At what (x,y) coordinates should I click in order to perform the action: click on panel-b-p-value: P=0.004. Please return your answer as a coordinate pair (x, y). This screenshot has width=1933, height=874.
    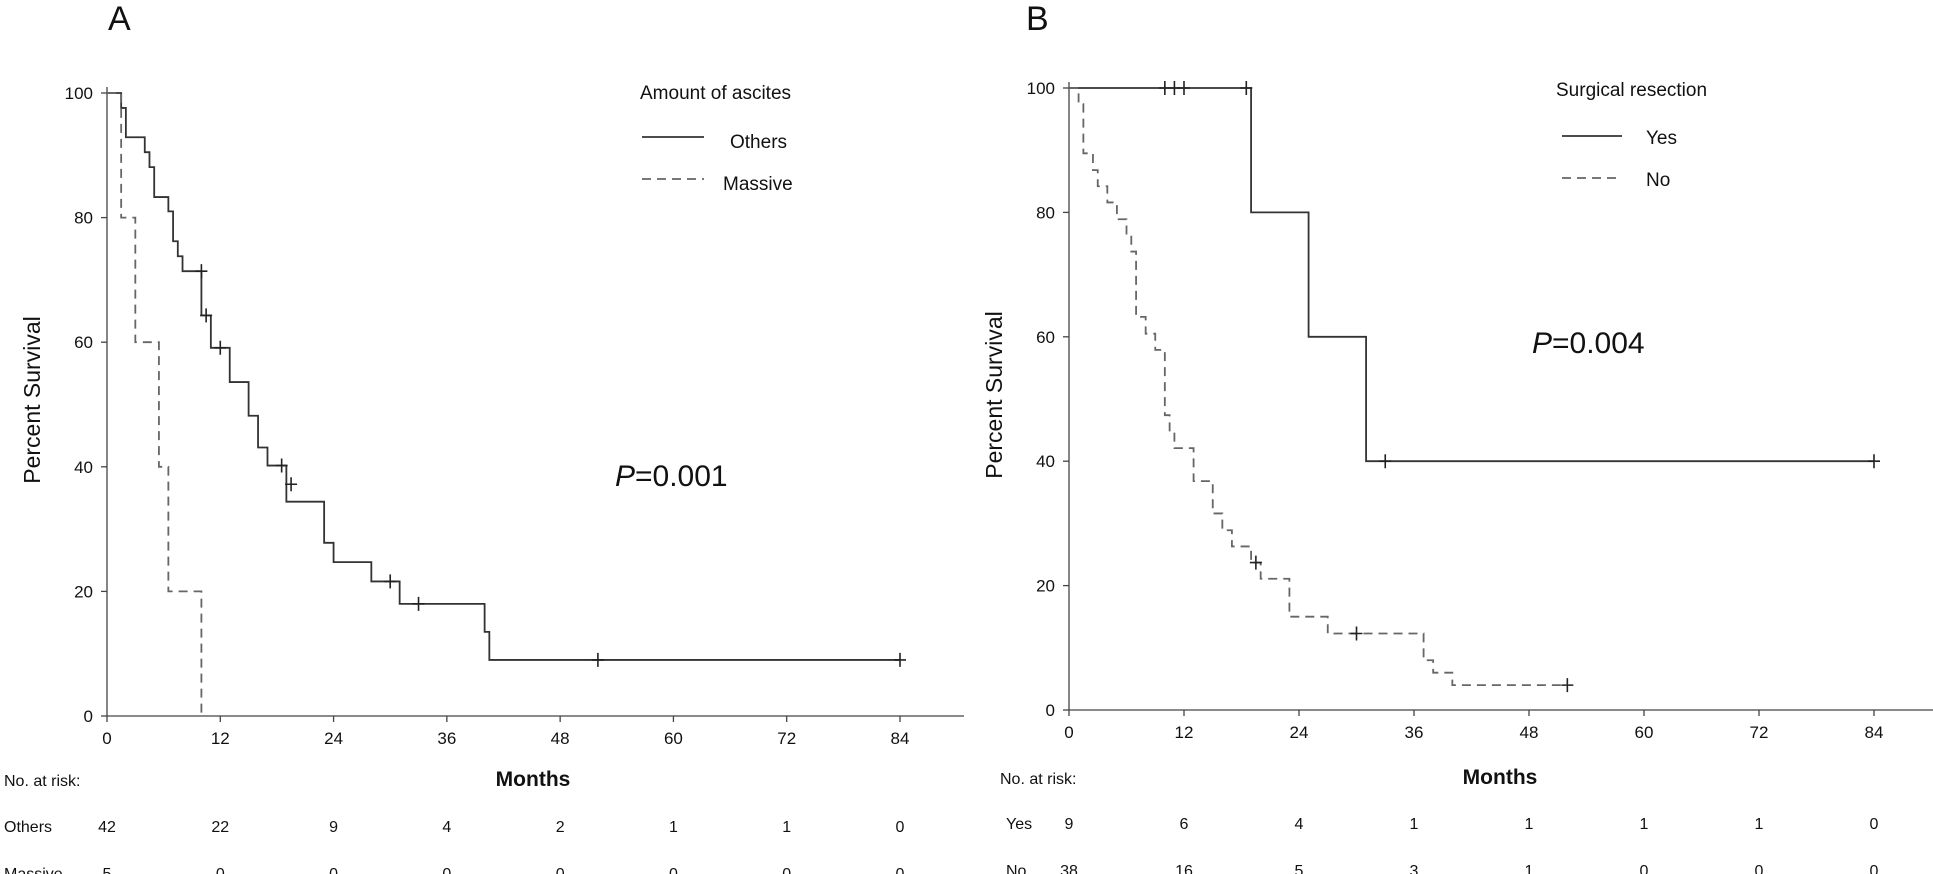
    Looking at the image, I should click on (1588, 343).